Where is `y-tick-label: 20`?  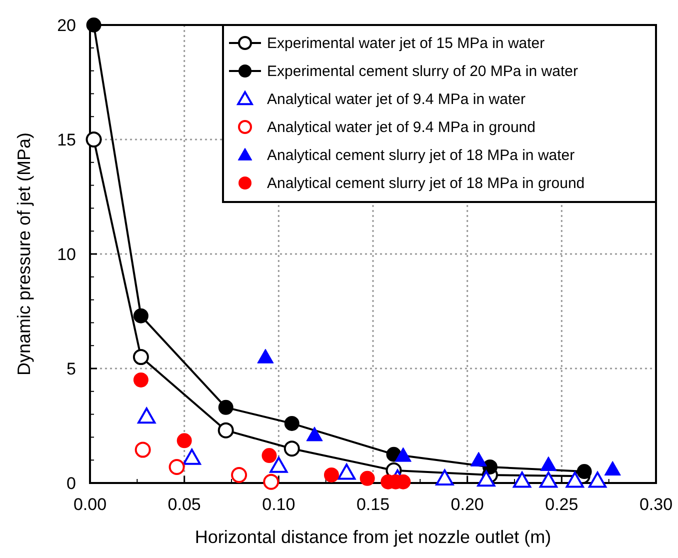 y-tick-label: 20 is located at coordinates (66, 25).